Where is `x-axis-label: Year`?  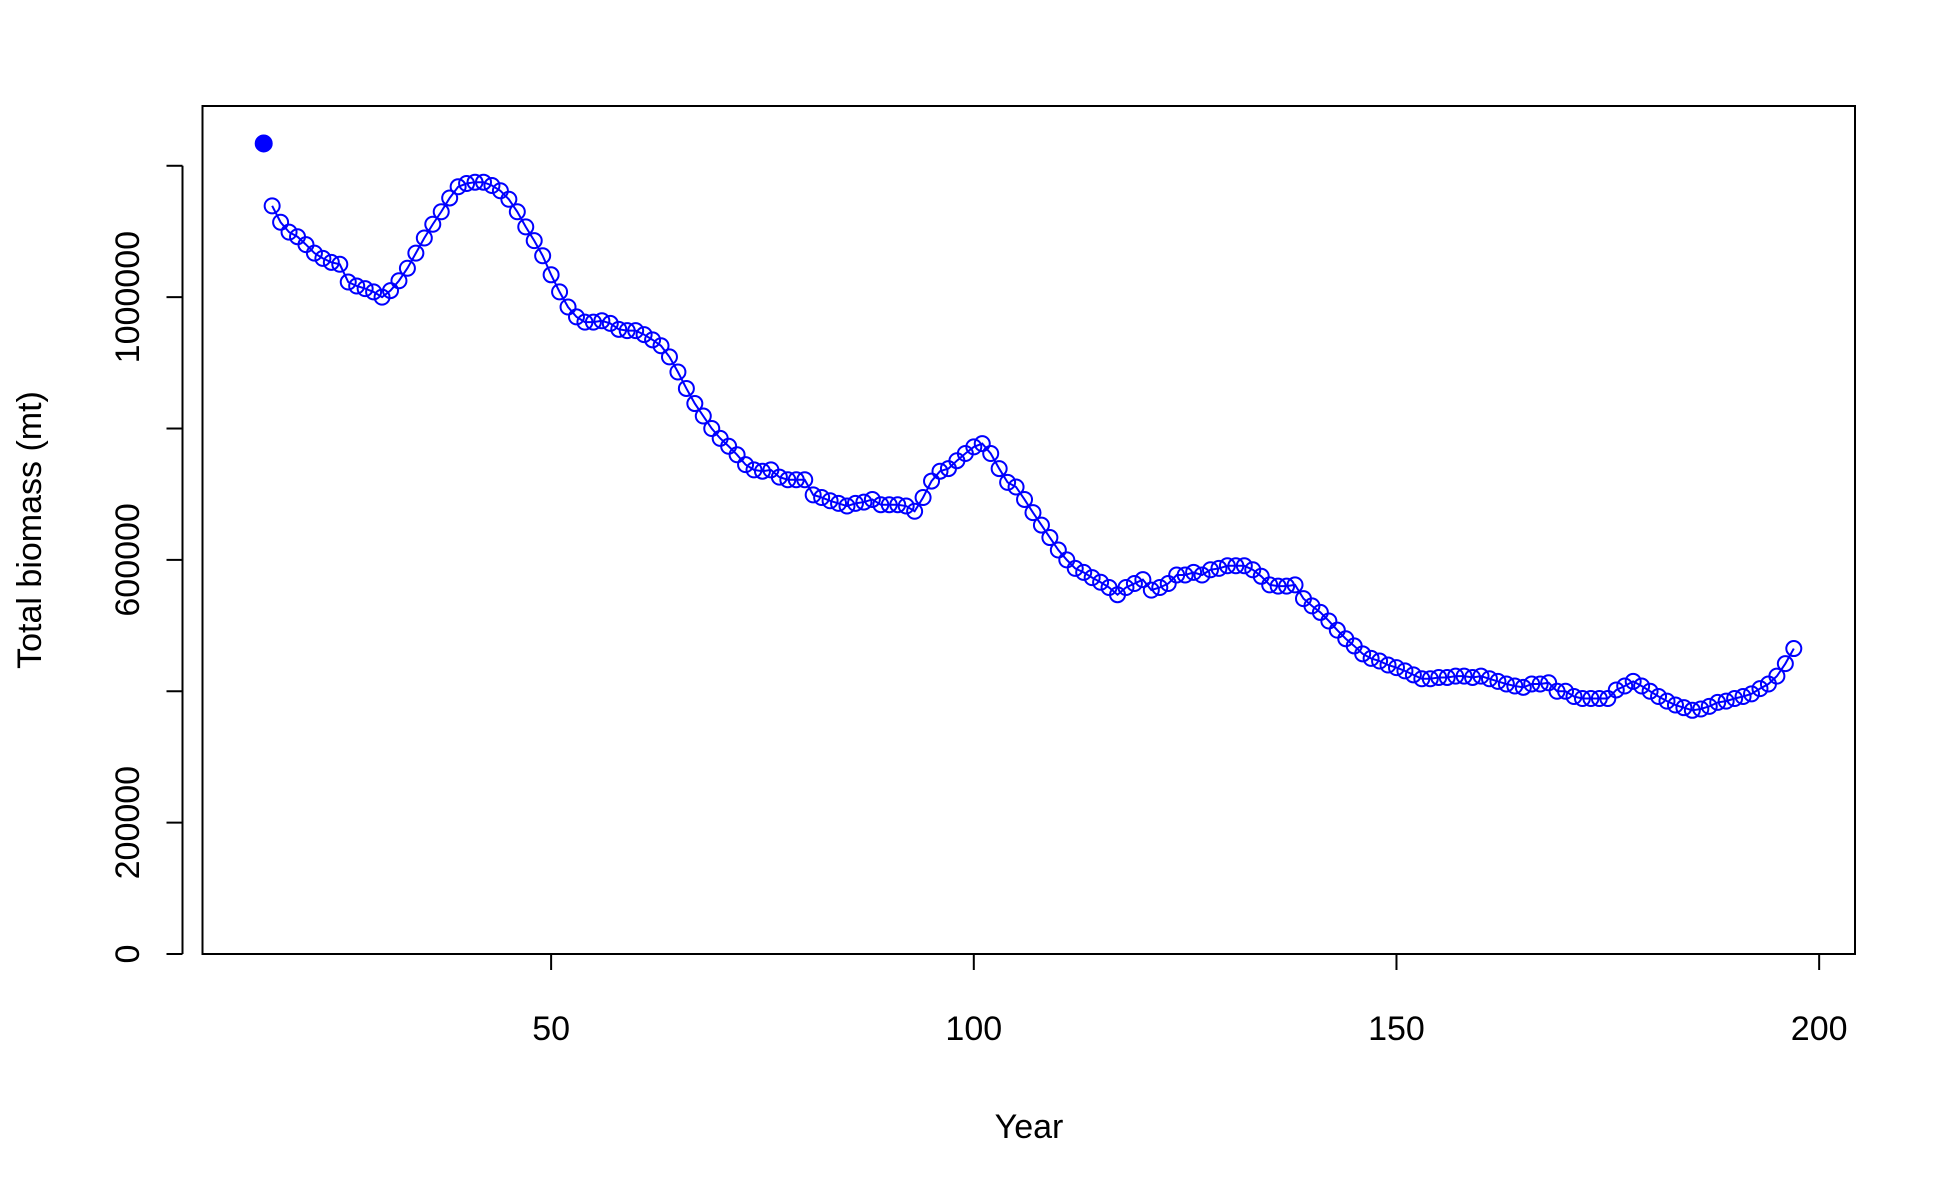
x-axis-label: Year is located at coordinates (1029, 1127).